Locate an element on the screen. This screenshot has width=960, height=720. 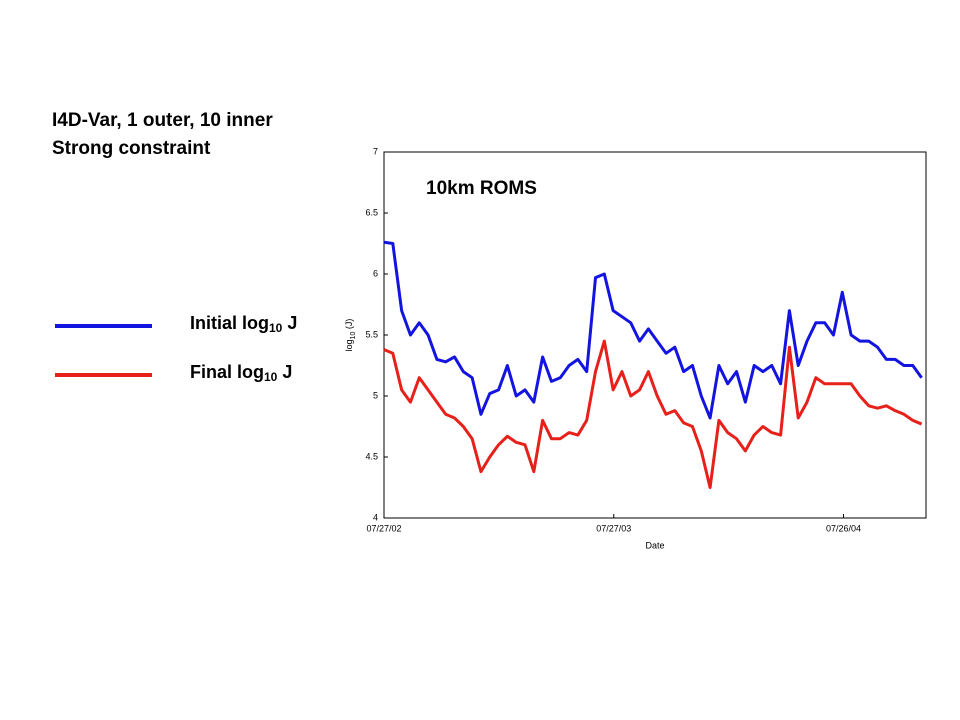
y-tick-label: 6.5 is located at coordinates (371, 212).